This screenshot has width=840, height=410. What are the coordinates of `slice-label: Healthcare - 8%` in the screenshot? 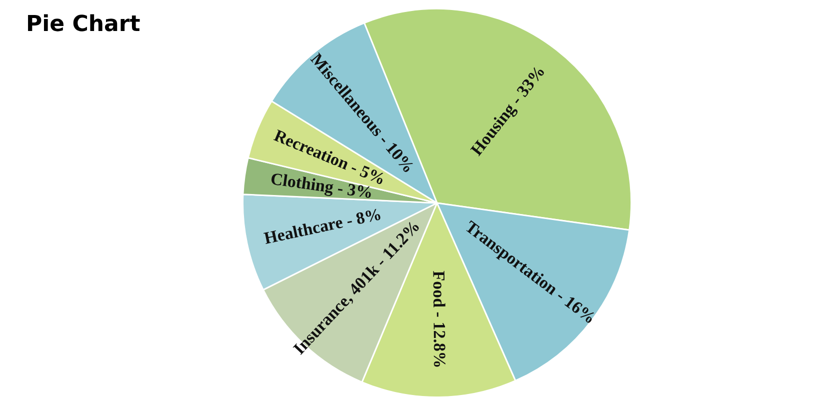 It's located at (323, 226).